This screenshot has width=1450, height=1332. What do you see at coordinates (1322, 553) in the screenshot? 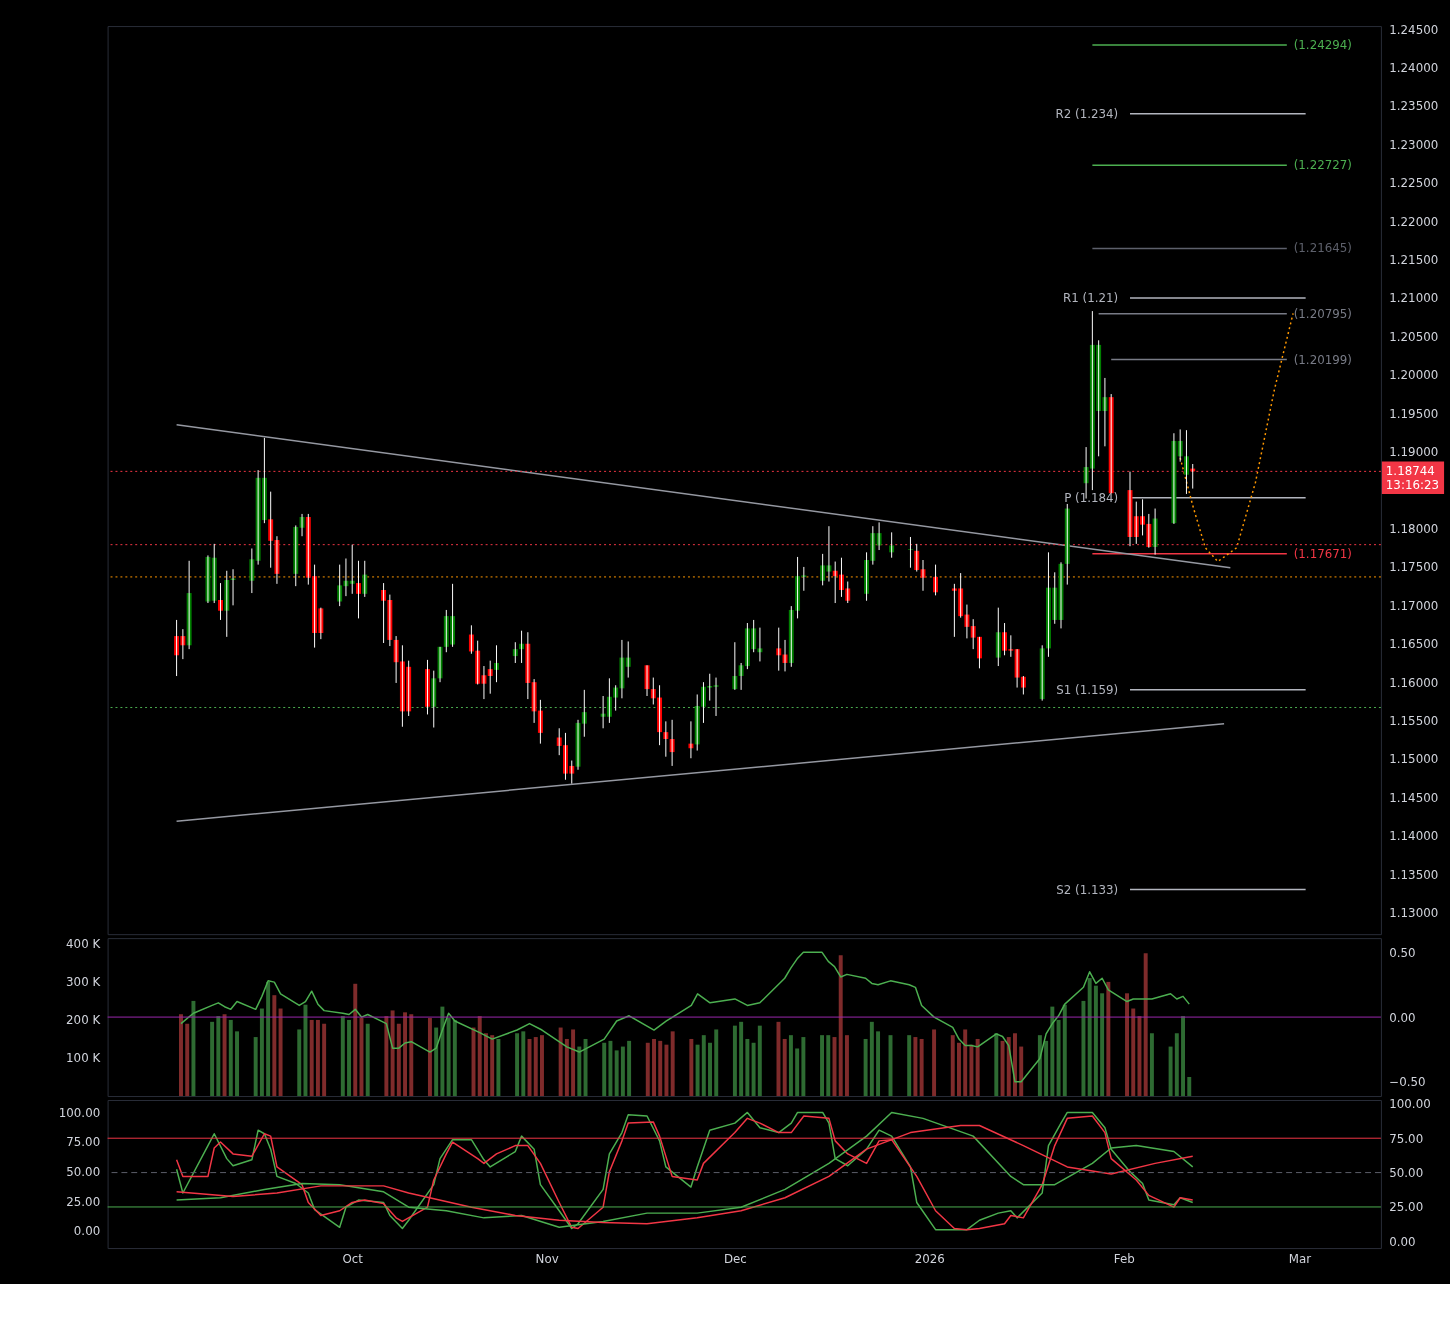
I see `series-label: (1.17671)` at bounding box center [1322, 553].